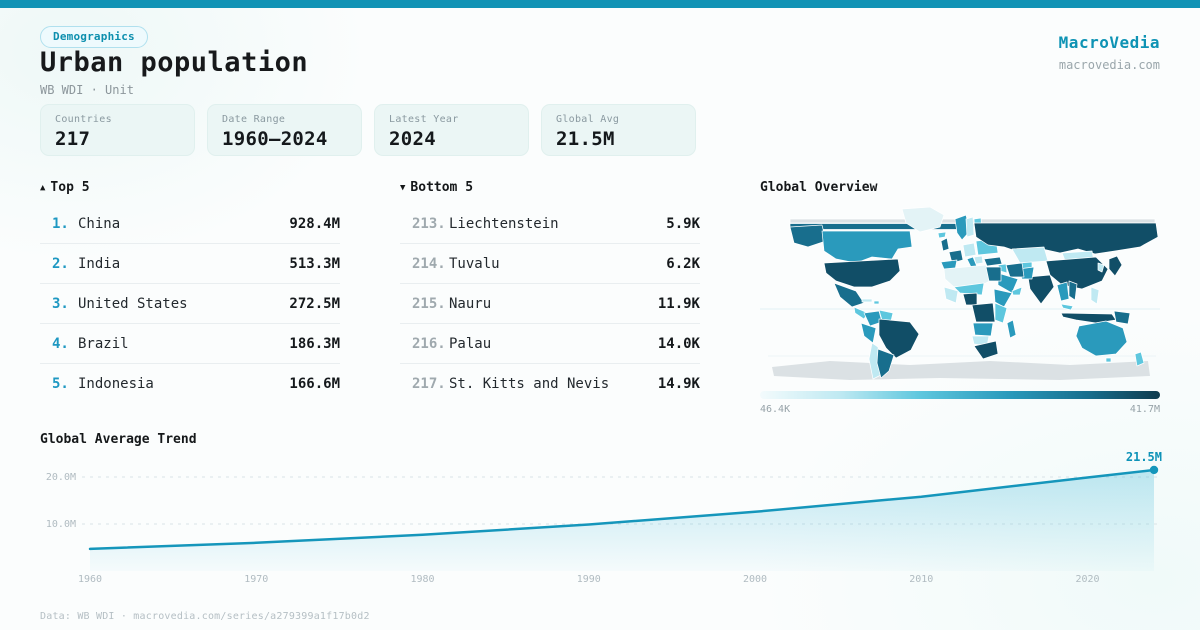  What do you see at coordinates (1030, 255) in the screenshot?
I see `region-kazakhstan` at bounding box center [1030, 255].